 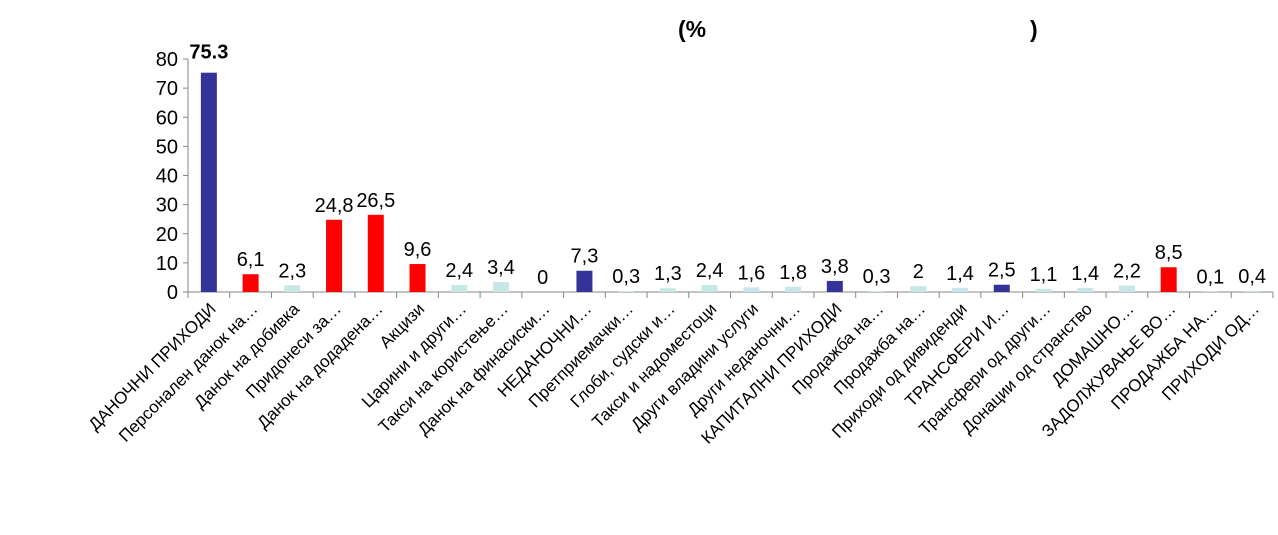 I want to click on y-tick-label: 70, so click(x=167, y=89).